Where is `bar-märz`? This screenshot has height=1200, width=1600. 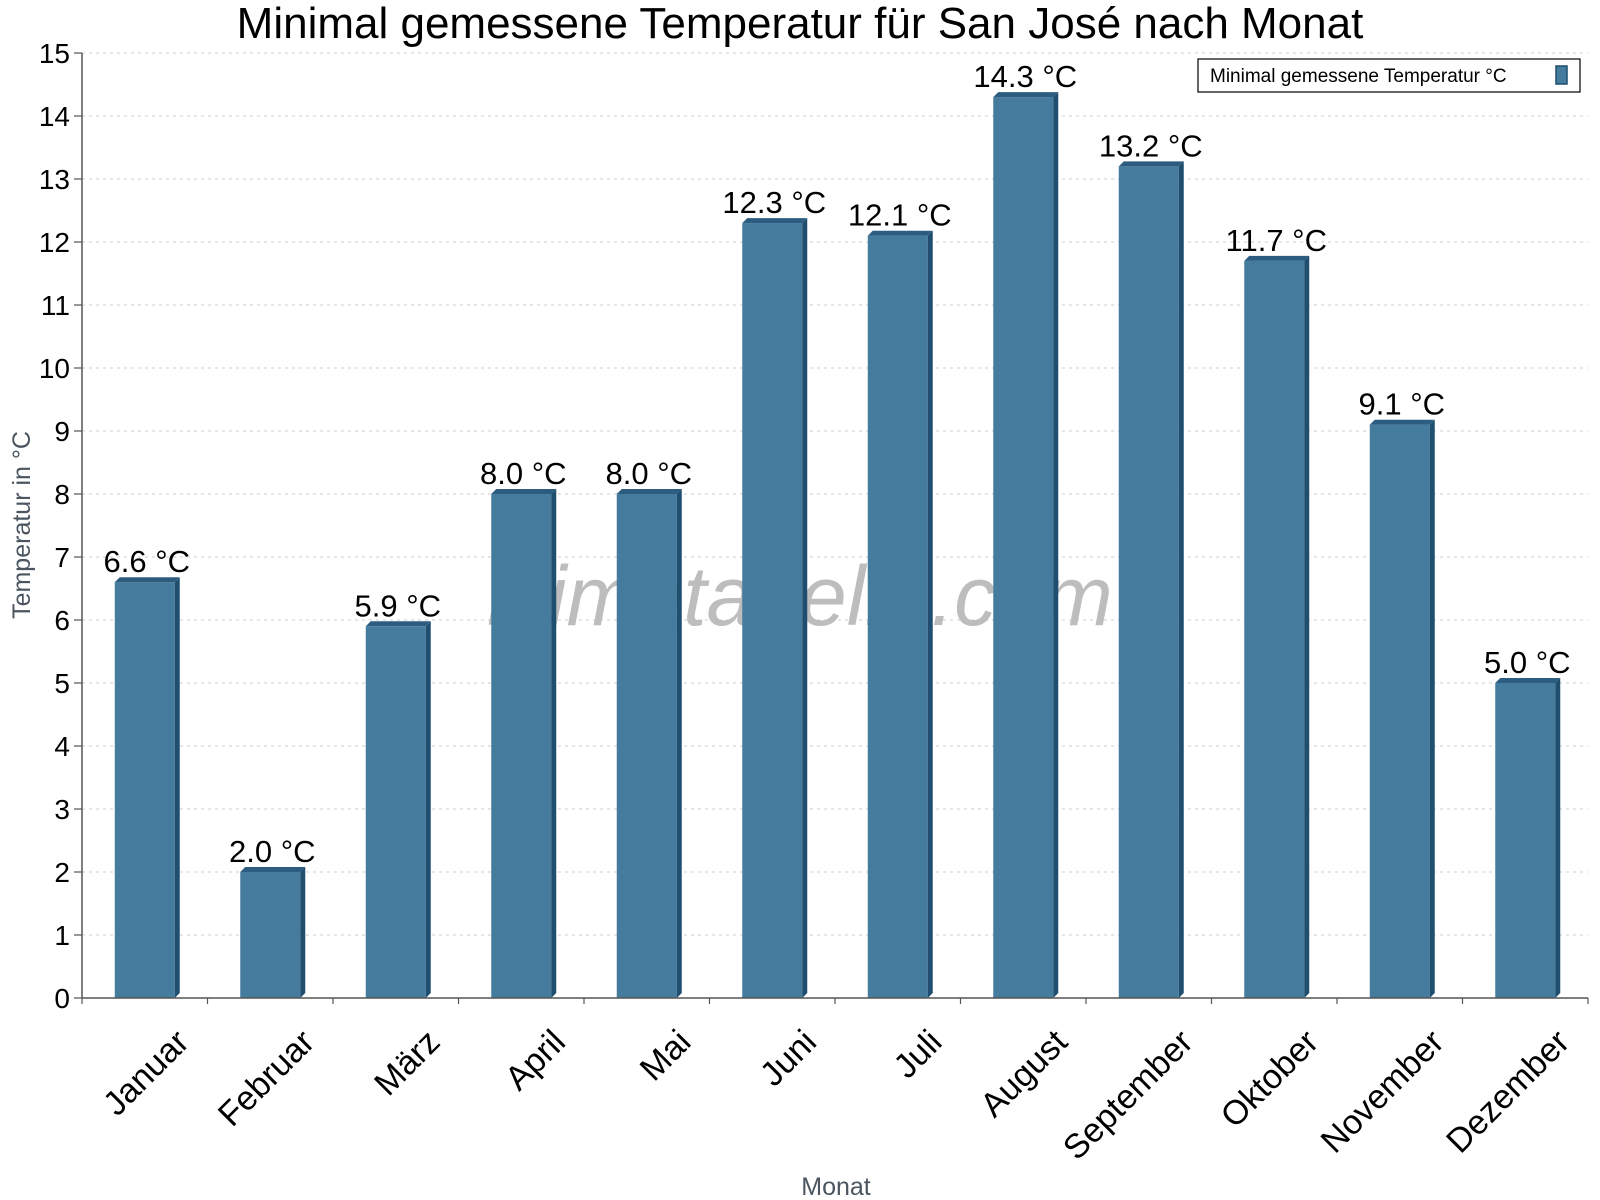
bar-märz is located at coordinates (398, 809).